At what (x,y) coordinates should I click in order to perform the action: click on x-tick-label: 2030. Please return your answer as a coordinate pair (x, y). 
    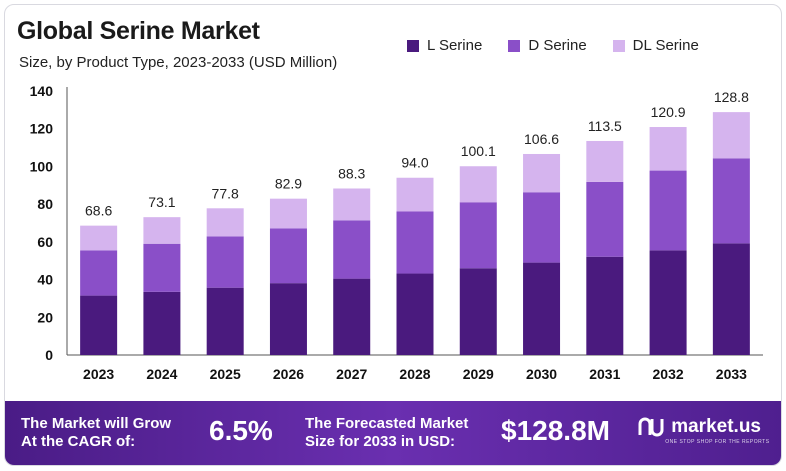
    Looking at the image, I should click on (541, 374).